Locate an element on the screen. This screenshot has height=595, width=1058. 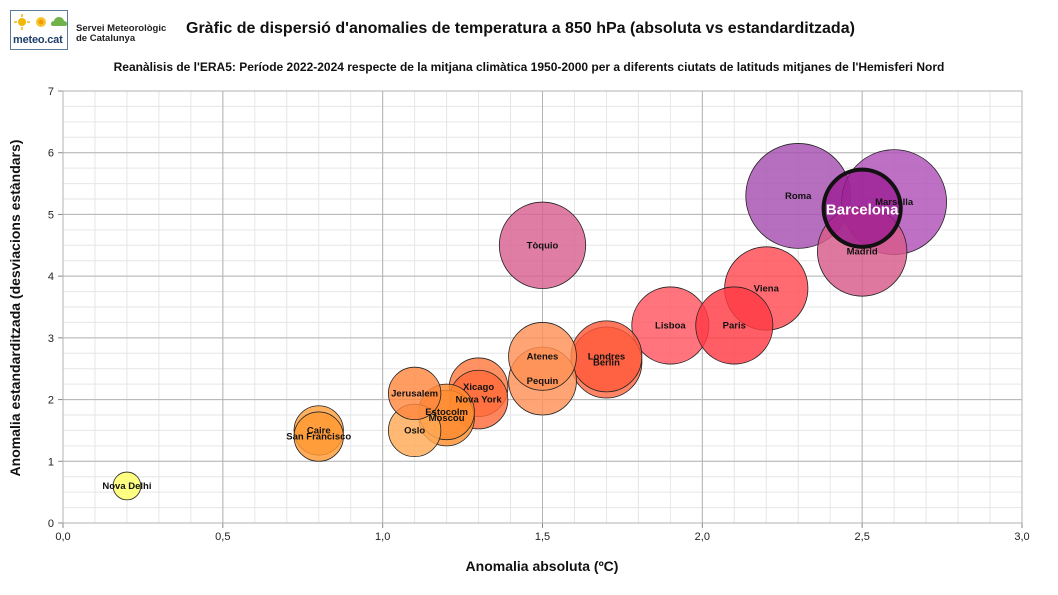
bubble-label: Berlin is located at coordinates (606, 363).